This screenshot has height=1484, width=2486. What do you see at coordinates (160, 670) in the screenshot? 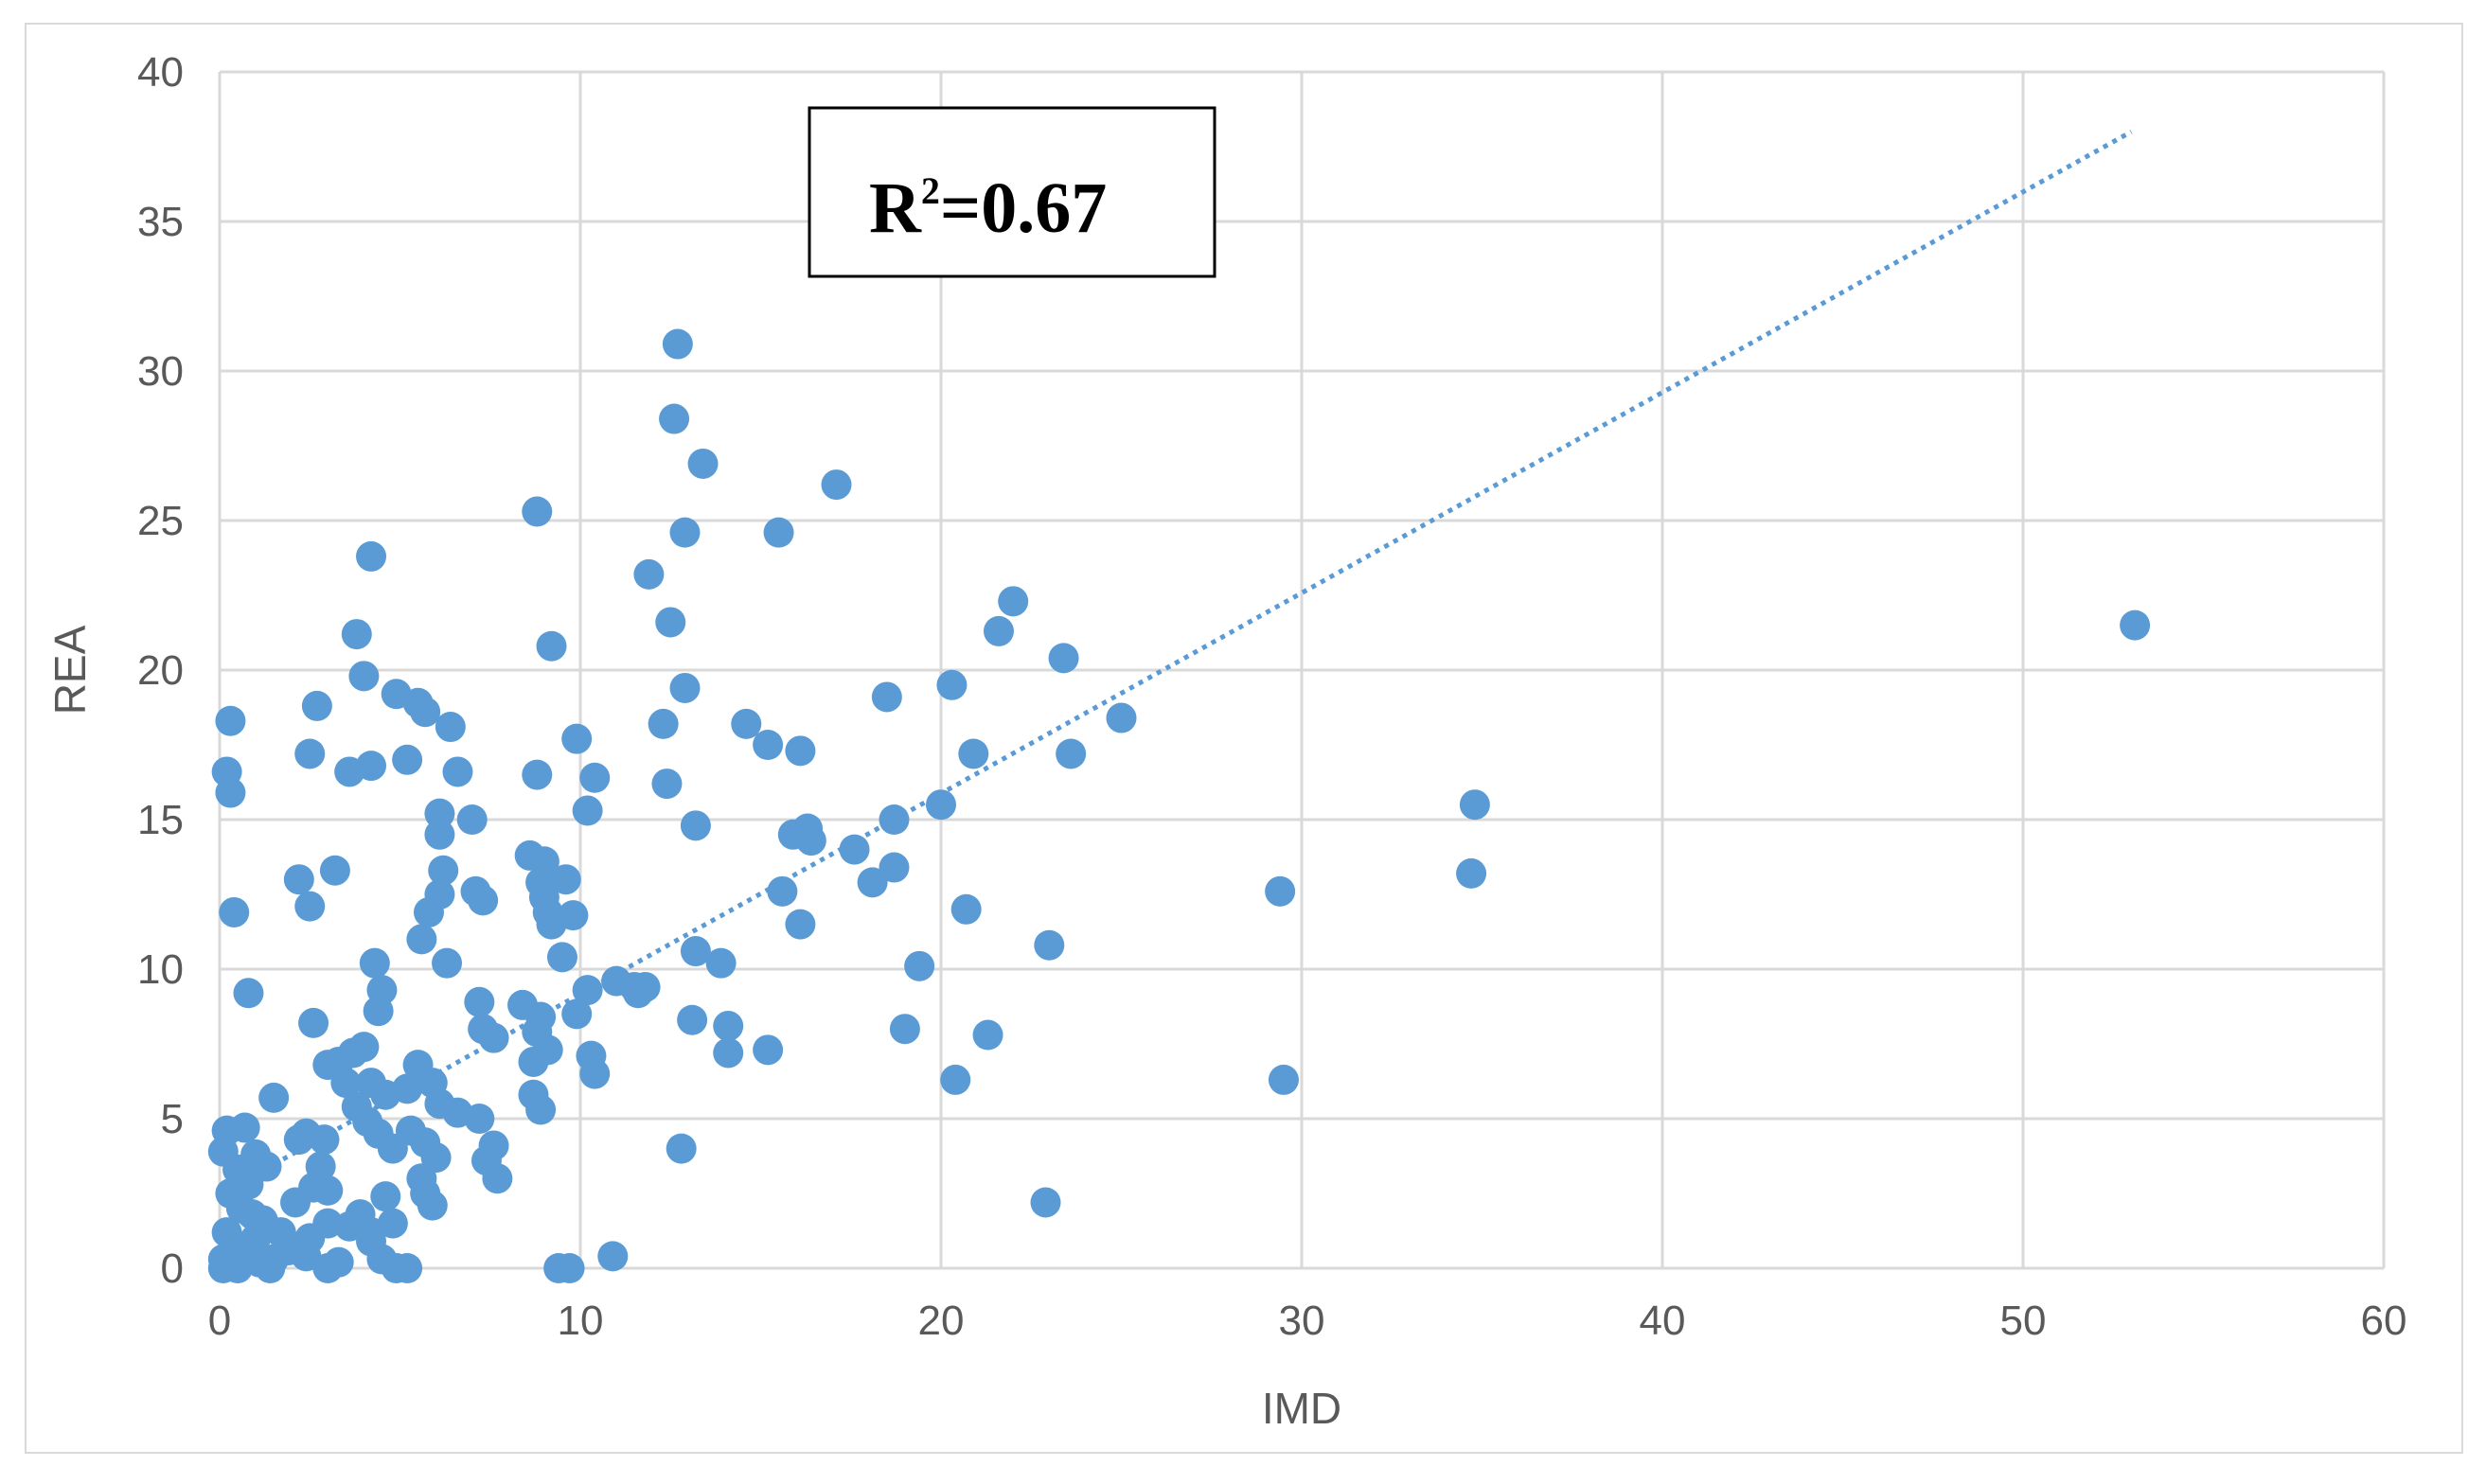
I see `y-axis-ticks: 0 5 10 15 20 25 30 35 40` at bounding box center [160, 670].